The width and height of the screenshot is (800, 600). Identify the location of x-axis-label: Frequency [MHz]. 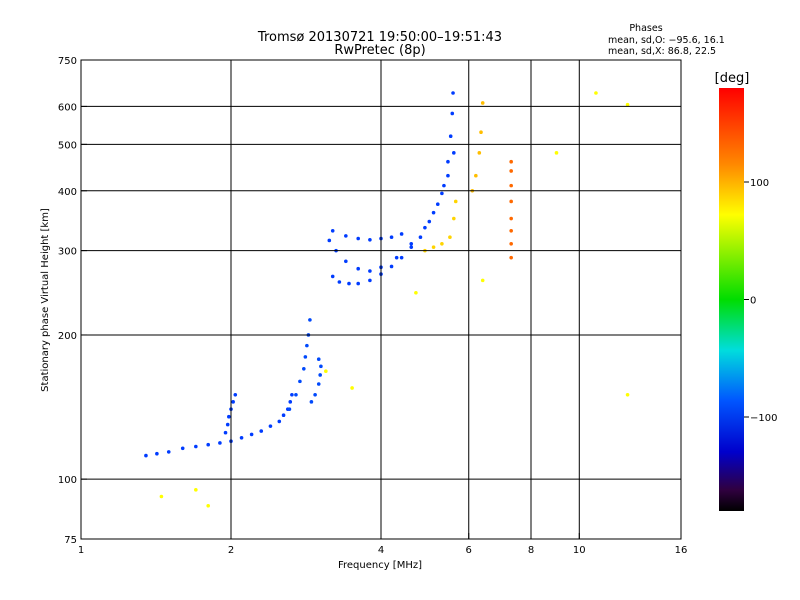
(380, 565).